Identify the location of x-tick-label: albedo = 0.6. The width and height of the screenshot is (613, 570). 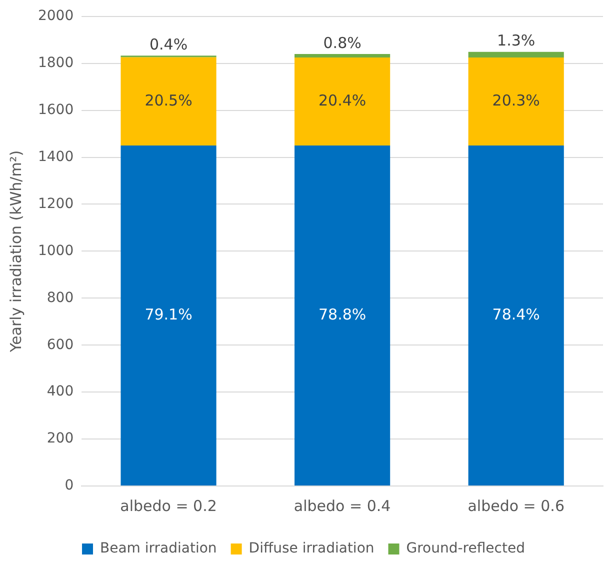
(516, 505).